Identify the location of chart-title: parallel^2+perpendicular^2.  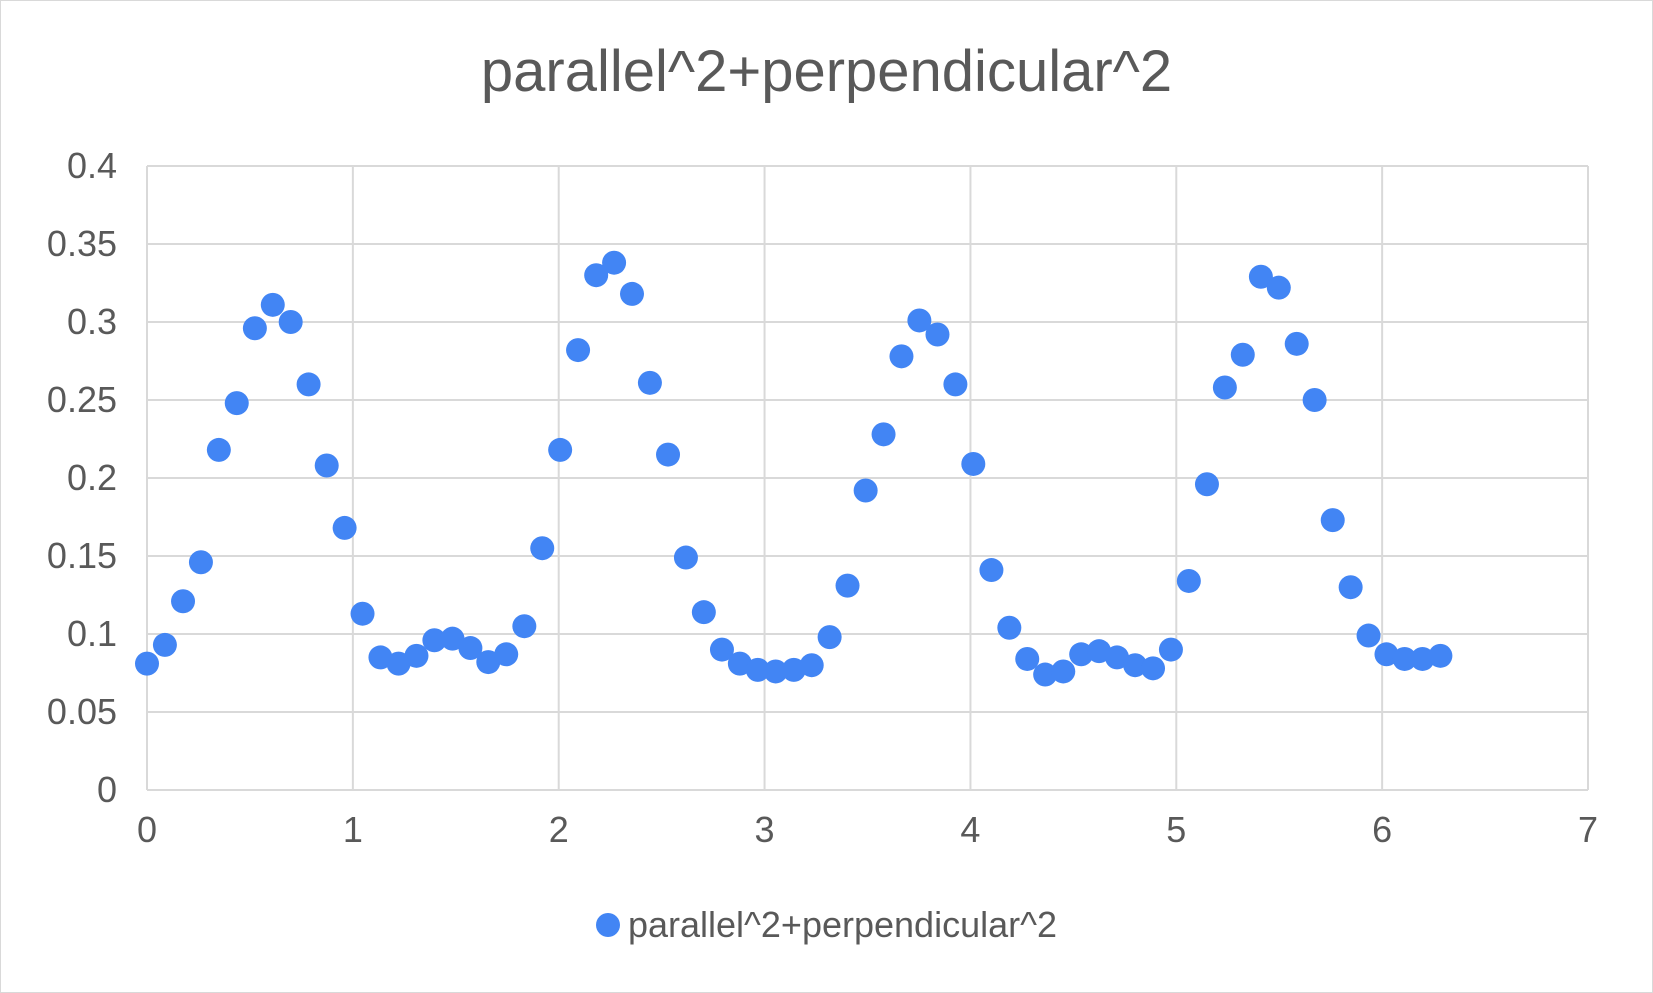
(826, 71).